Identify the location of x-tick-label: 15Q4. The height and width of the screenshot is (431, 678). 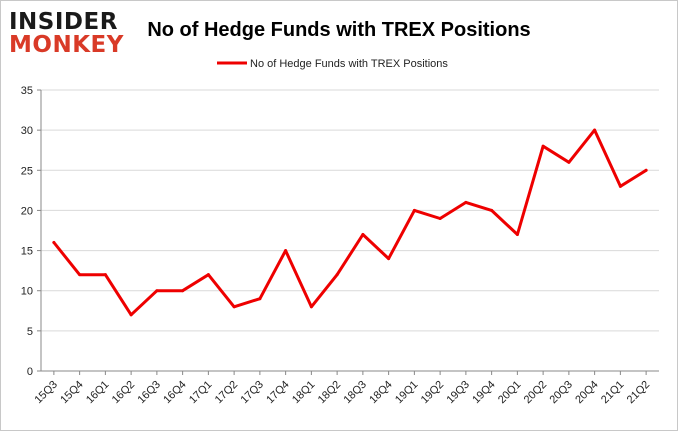
(72, 393).